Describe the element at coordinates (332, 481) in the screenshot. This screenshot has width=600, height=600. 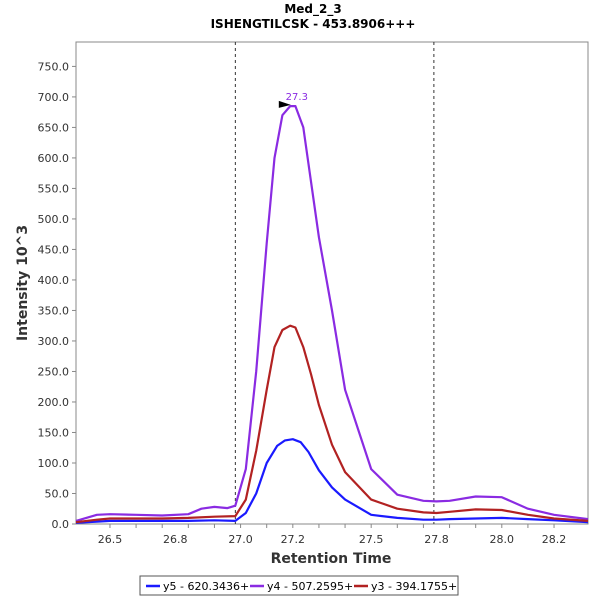
I see `series-line` at that location.